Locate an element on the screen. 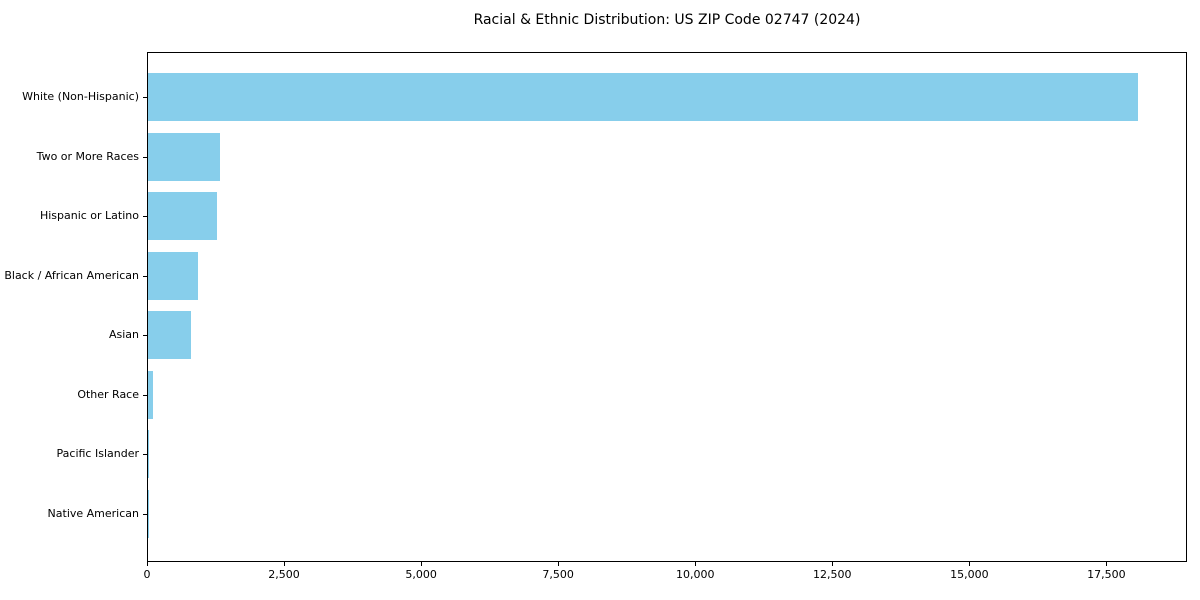 The width and height of the screenshot is (1200, 600). x-tick-label: 2,500 is located at coordinates (284, 574).